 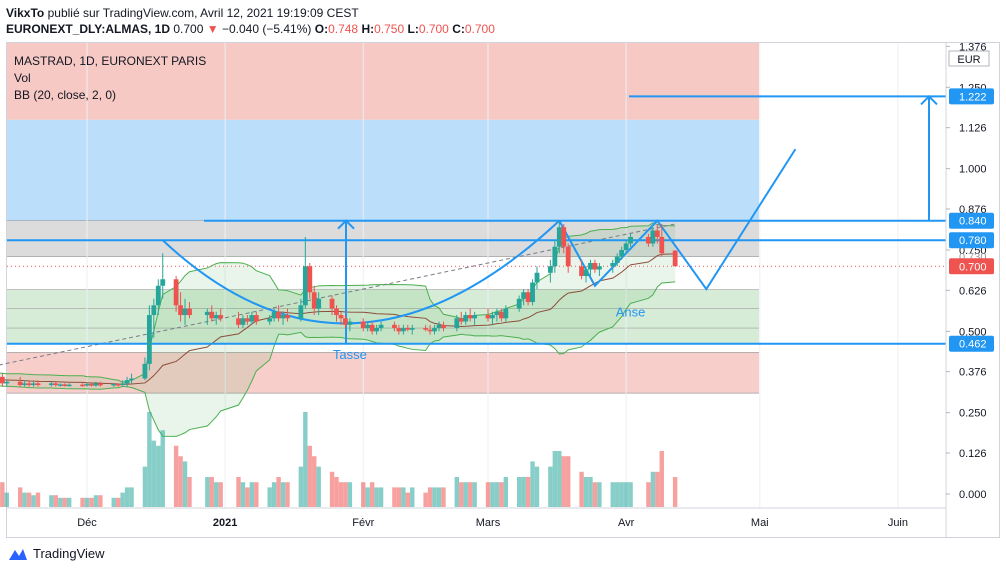 What do you see at coordinates (65, 95) in the screenshot?
I see `legend-item-2: BB (20, close, 2, 0)` at bounding box center [65, 95].